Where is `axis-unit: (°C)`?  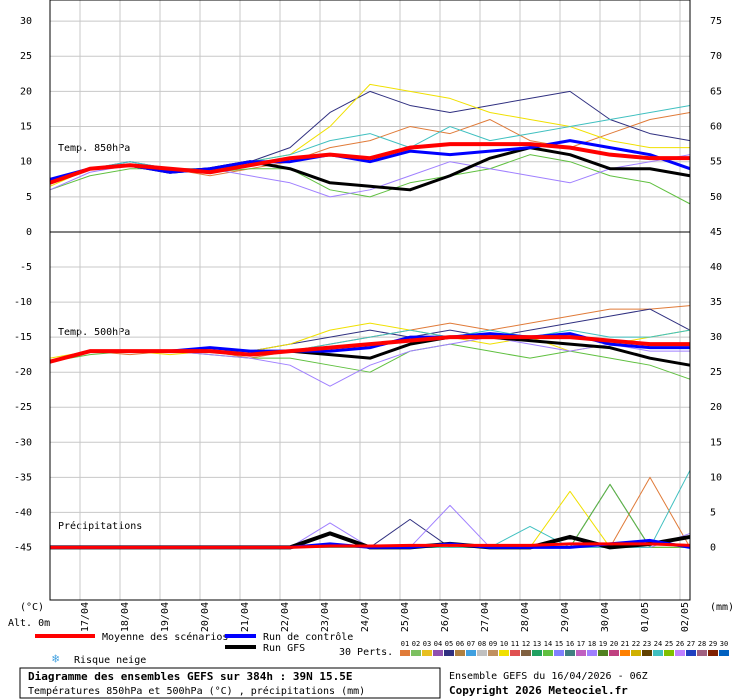
axis-unit: (°C) is located at coordinates (32, 607).